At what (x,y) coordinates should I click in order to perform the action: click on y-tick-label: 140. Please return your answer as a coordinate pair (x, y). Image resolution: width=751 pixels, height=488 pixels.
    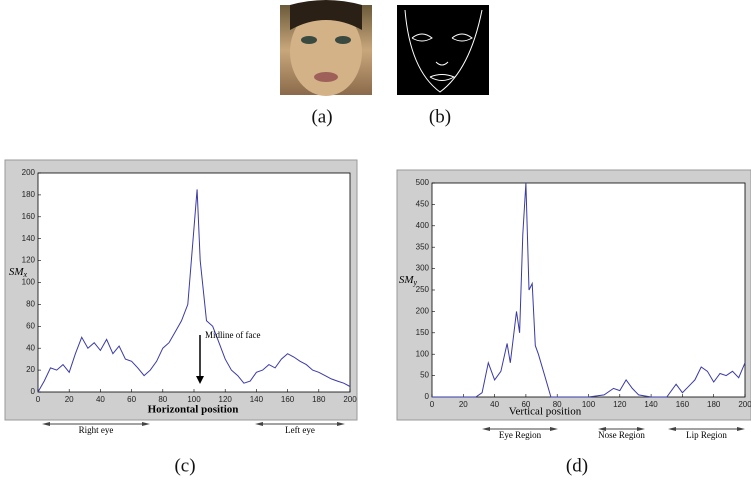
    Looking at the image, I should click on (29, 238).